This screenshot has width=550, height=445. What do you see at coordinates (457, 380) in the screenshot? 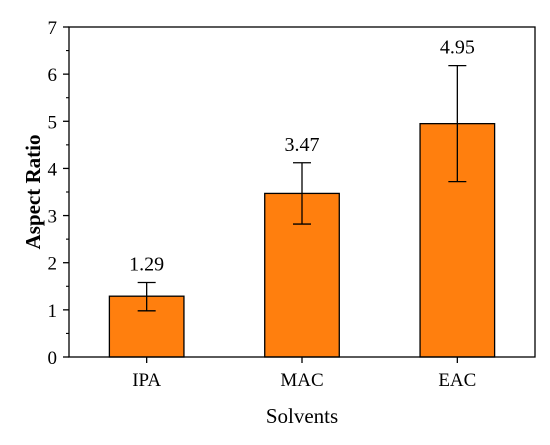
I see `x-tick-label: EAC` at bounding box center [457, 380].